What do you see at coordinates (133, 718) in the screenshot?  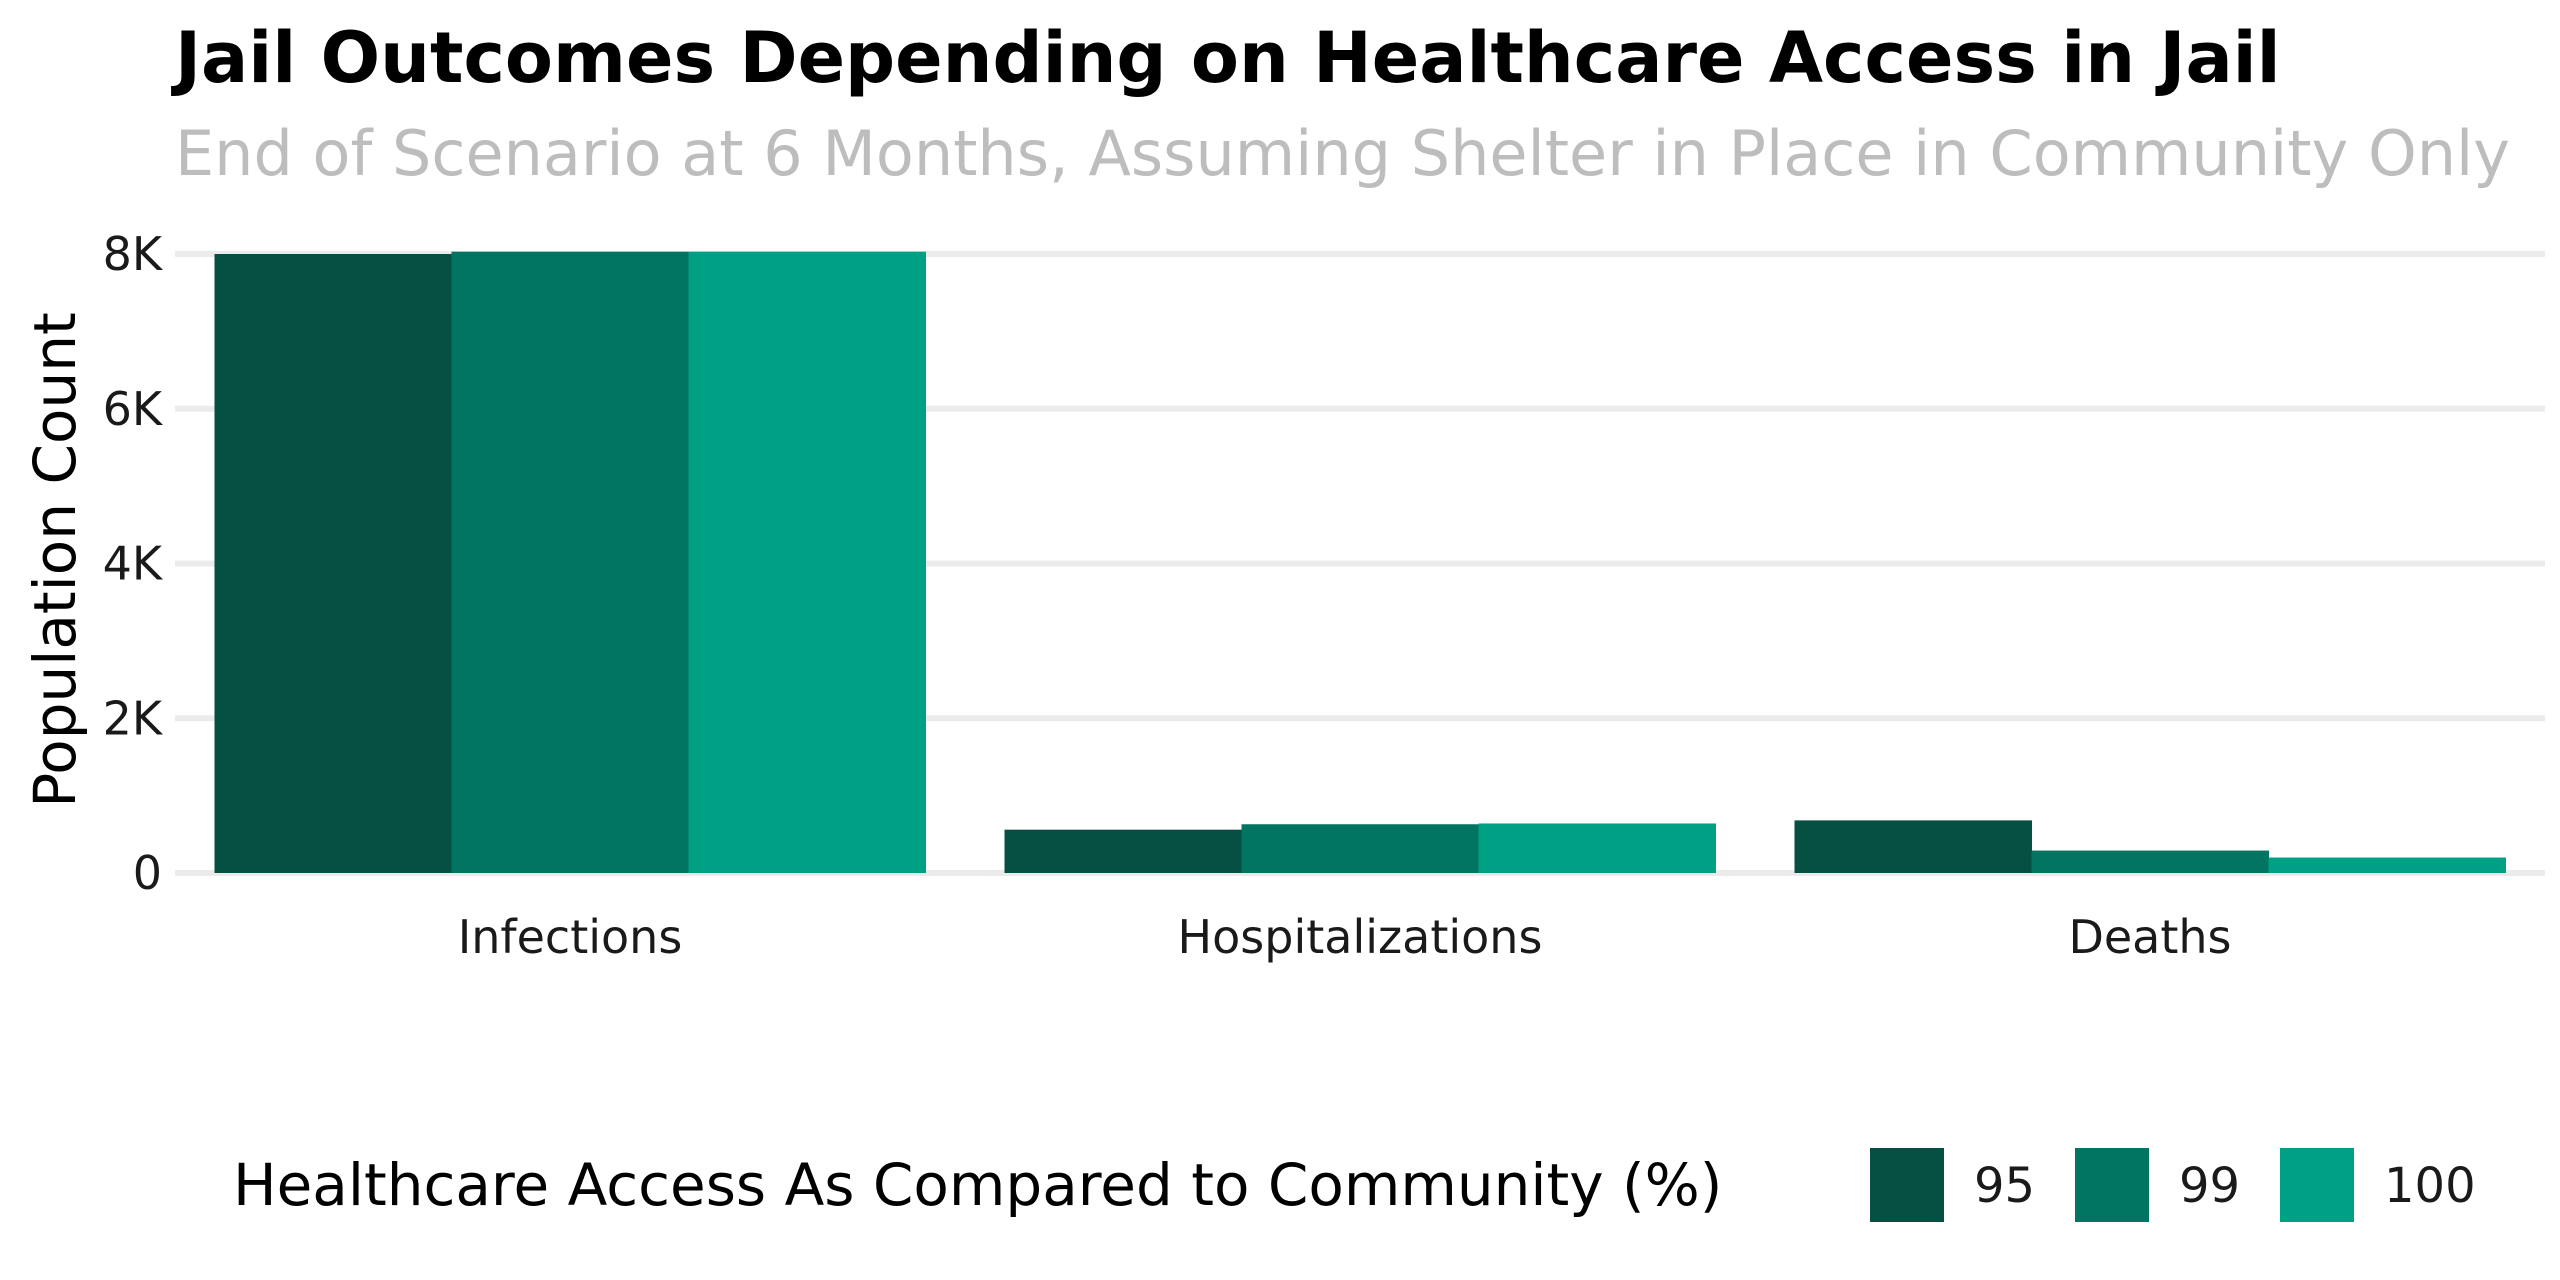 I see `y-tick-label: 2K` at bounding box center [133, 718].